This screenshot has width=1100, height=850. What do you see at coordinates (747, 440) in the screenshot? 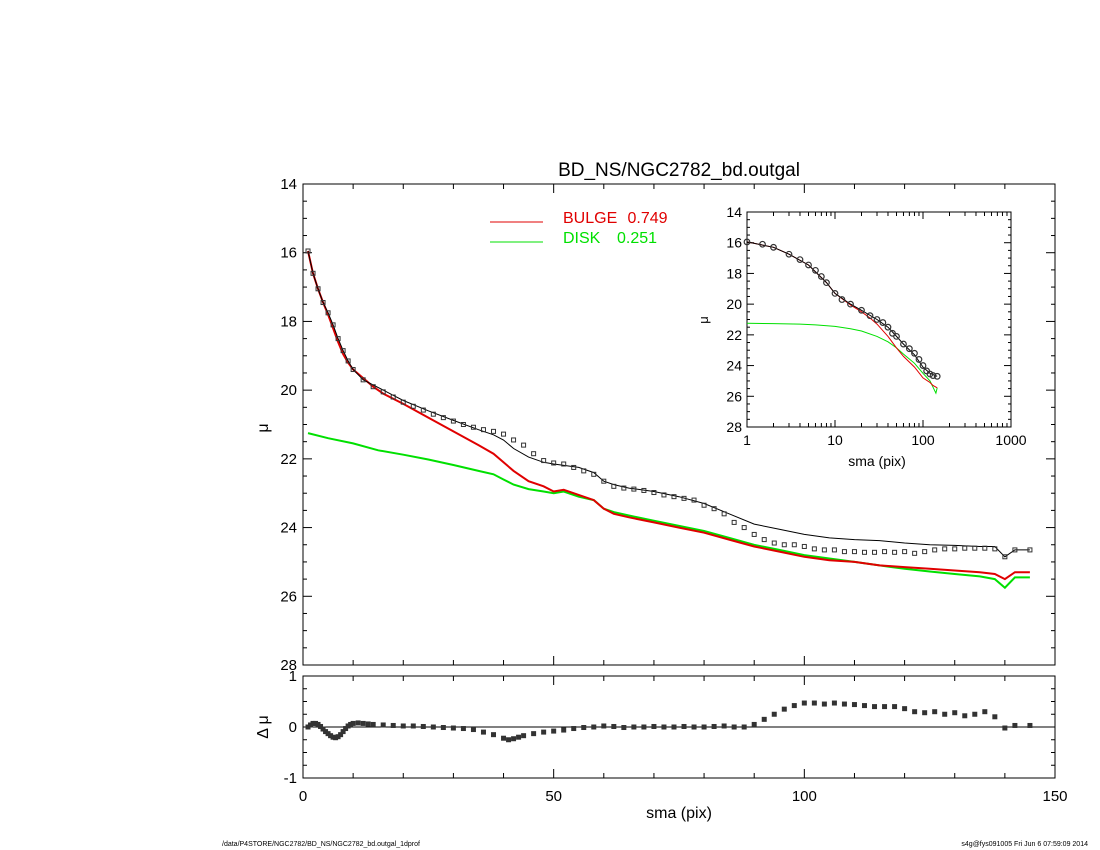
I see `inset-x-tick-label: 1` at bounding box center [747, 440].